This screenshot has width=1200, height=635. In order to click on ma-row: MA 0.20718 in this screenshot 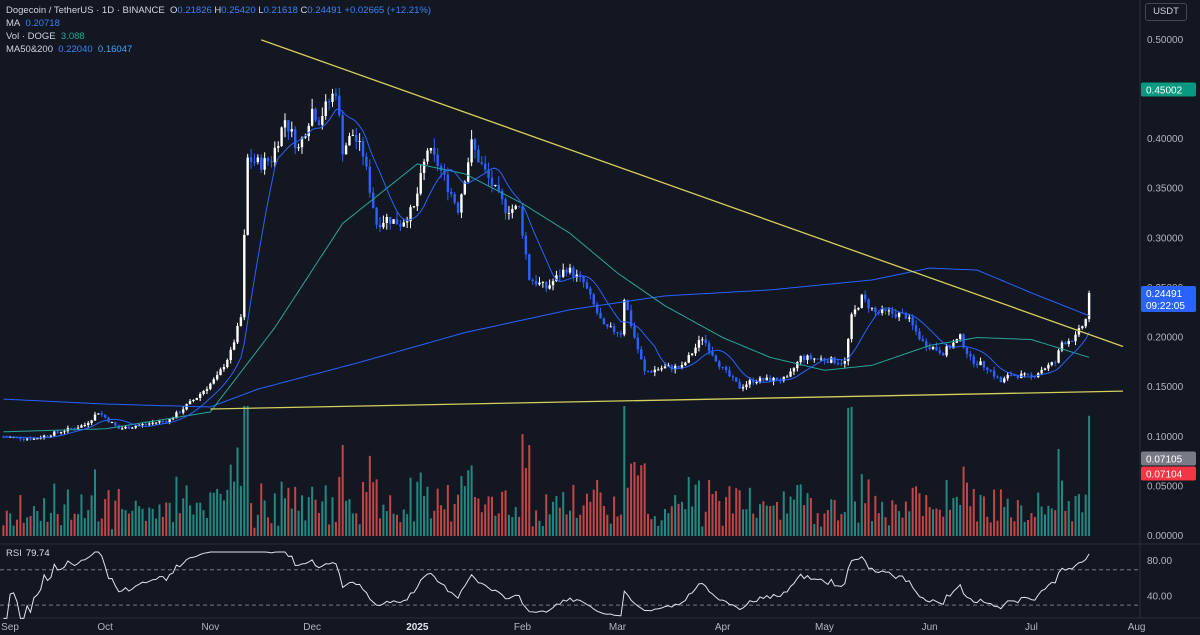, I will do `click(218, 23)`.